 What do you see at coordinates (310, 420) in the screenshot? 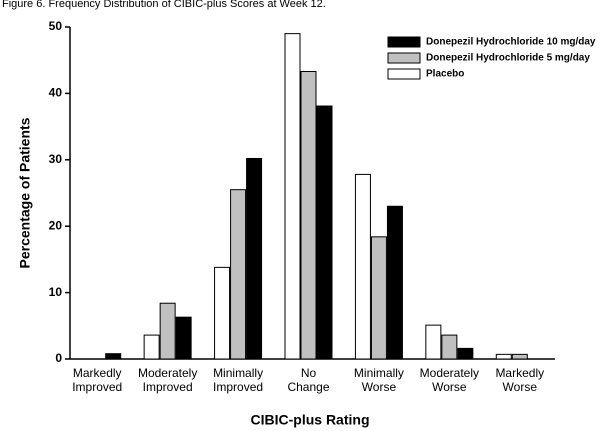
I see `x-axis-label: CIBIC-plus Rating` at bounding box center [310, 420].